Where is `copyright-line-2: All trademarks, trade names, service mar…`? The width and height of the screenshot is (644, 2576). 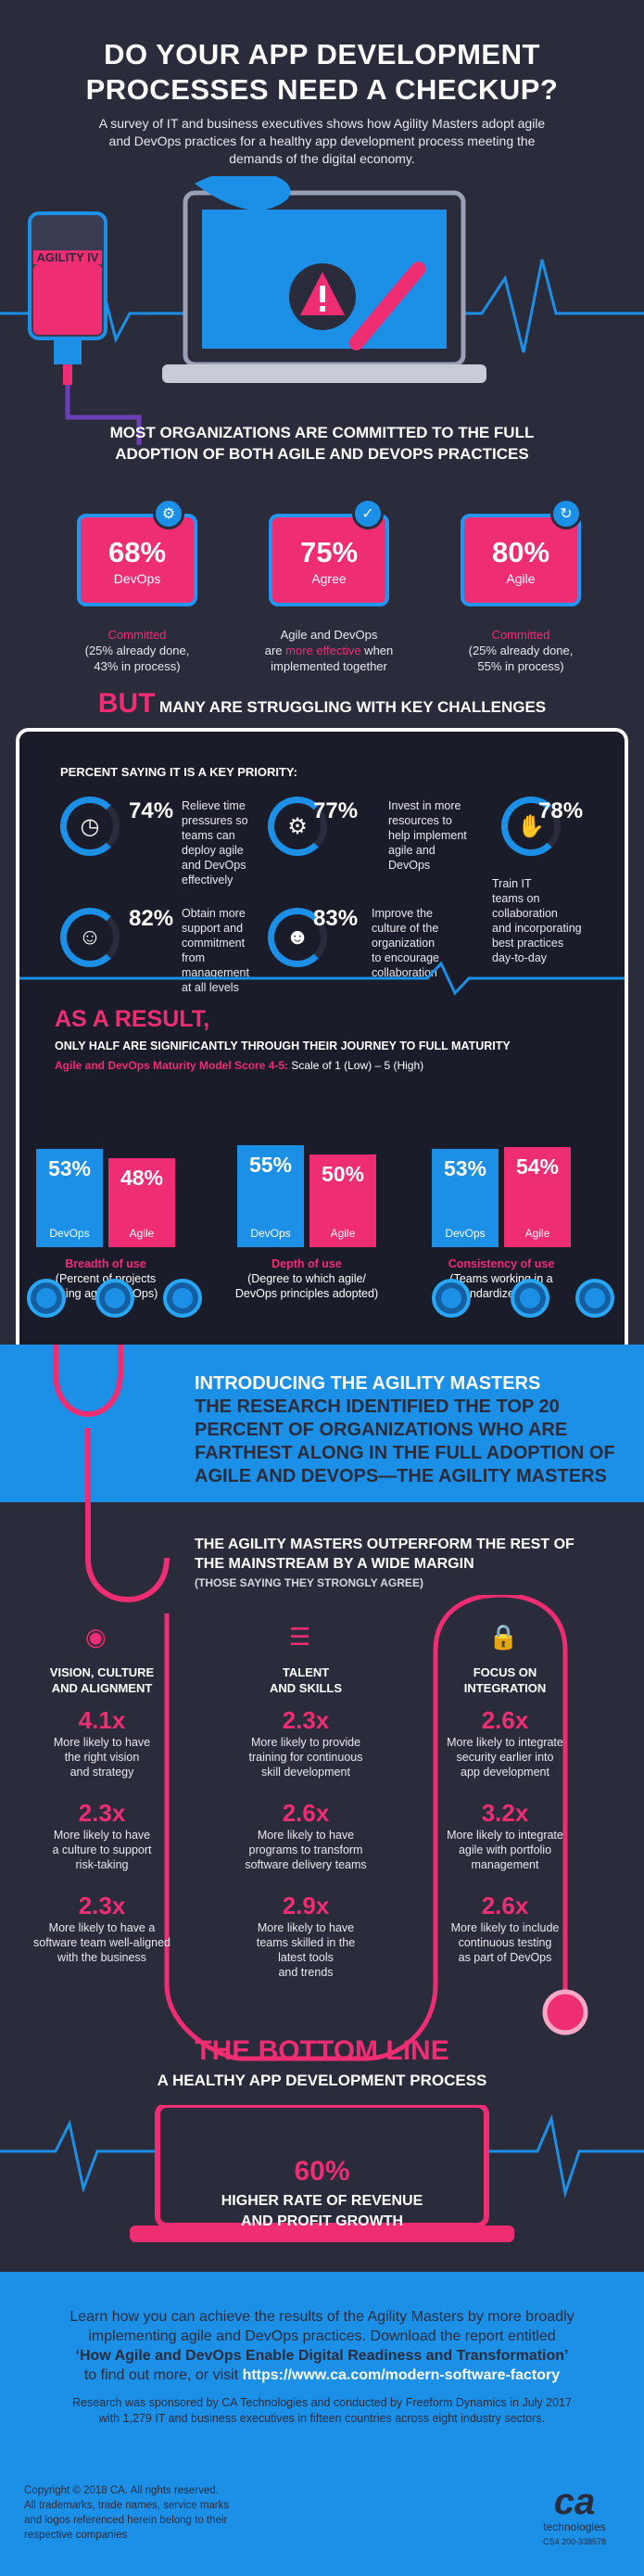
copyright-line-2: All trademarks, trade names, service mar… is located at coordinates (127, 2505).